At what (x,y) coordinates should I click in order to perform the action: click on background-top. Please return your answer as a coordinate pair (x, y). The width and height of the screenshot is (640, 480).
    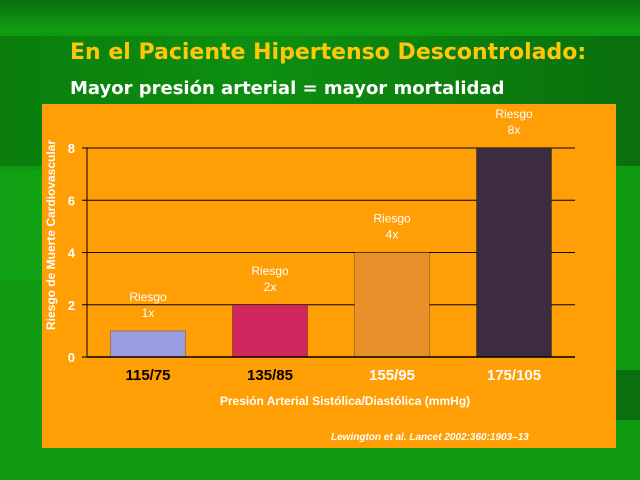
    Looking at the image, I should click on (320, 14).